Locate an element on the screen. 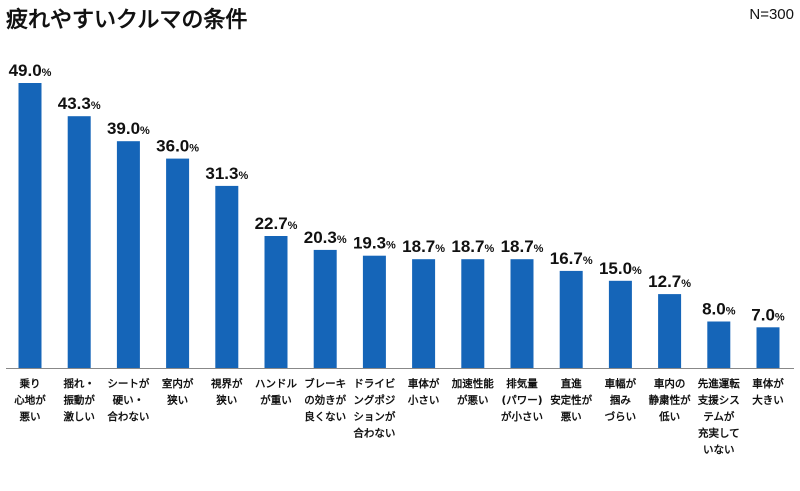 The image size is (800, 491). data-label-value: 22.7 is located at coordinates (271, 223).